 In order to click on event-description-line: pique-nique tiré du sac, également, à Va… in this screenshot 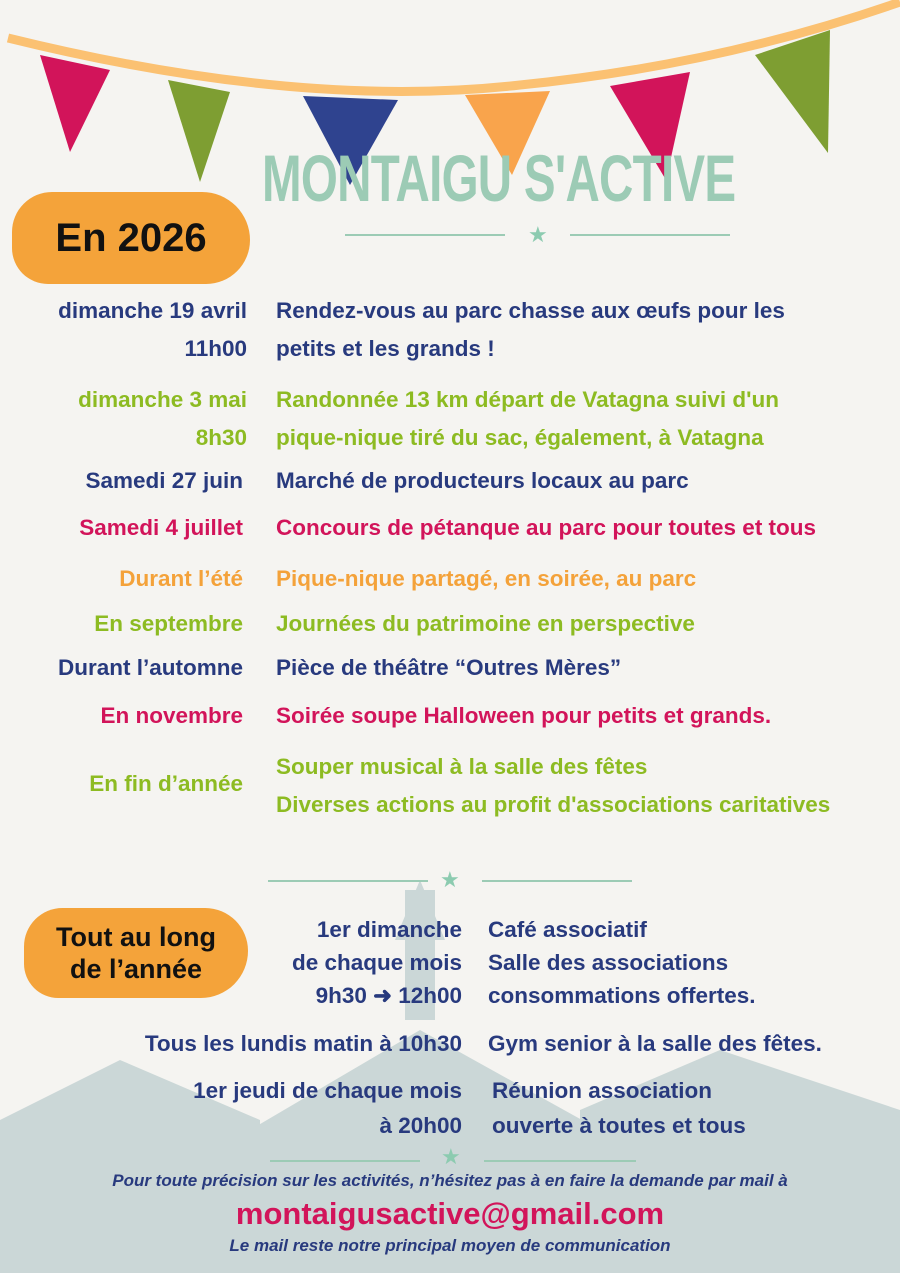, I will do `click(520, 437)`.